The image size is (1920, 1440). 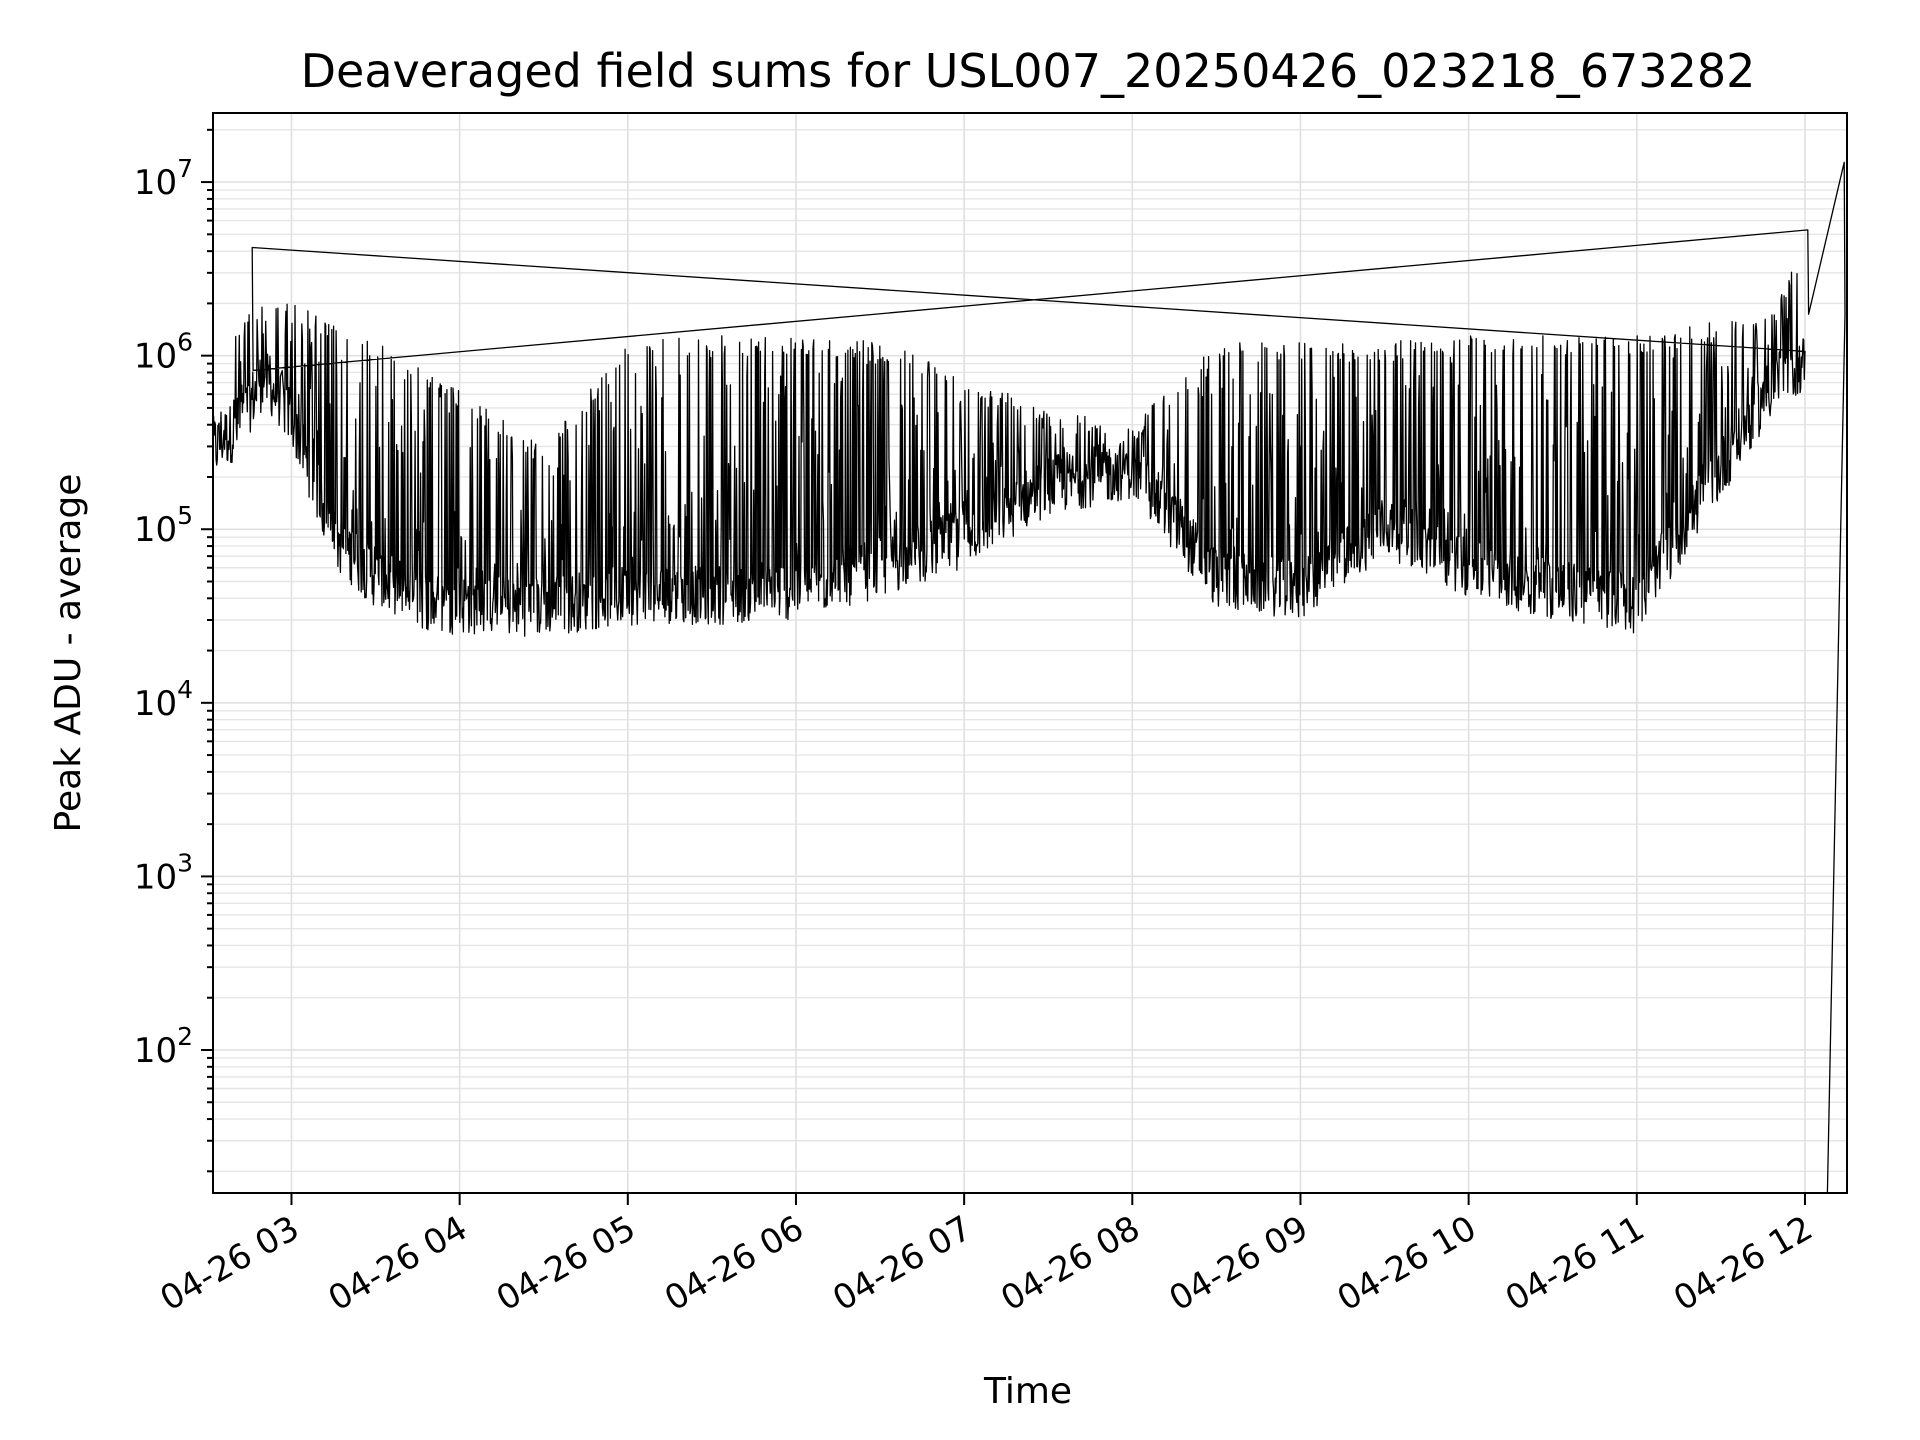 I want to click on y-tick-label: 10⁴, so click(x=163, y=699).